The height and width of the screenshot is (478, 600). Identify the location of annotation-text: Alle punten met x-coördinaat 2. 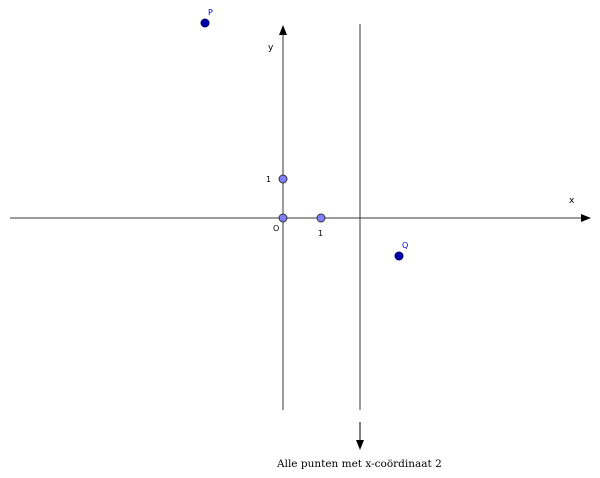
(359, 464).